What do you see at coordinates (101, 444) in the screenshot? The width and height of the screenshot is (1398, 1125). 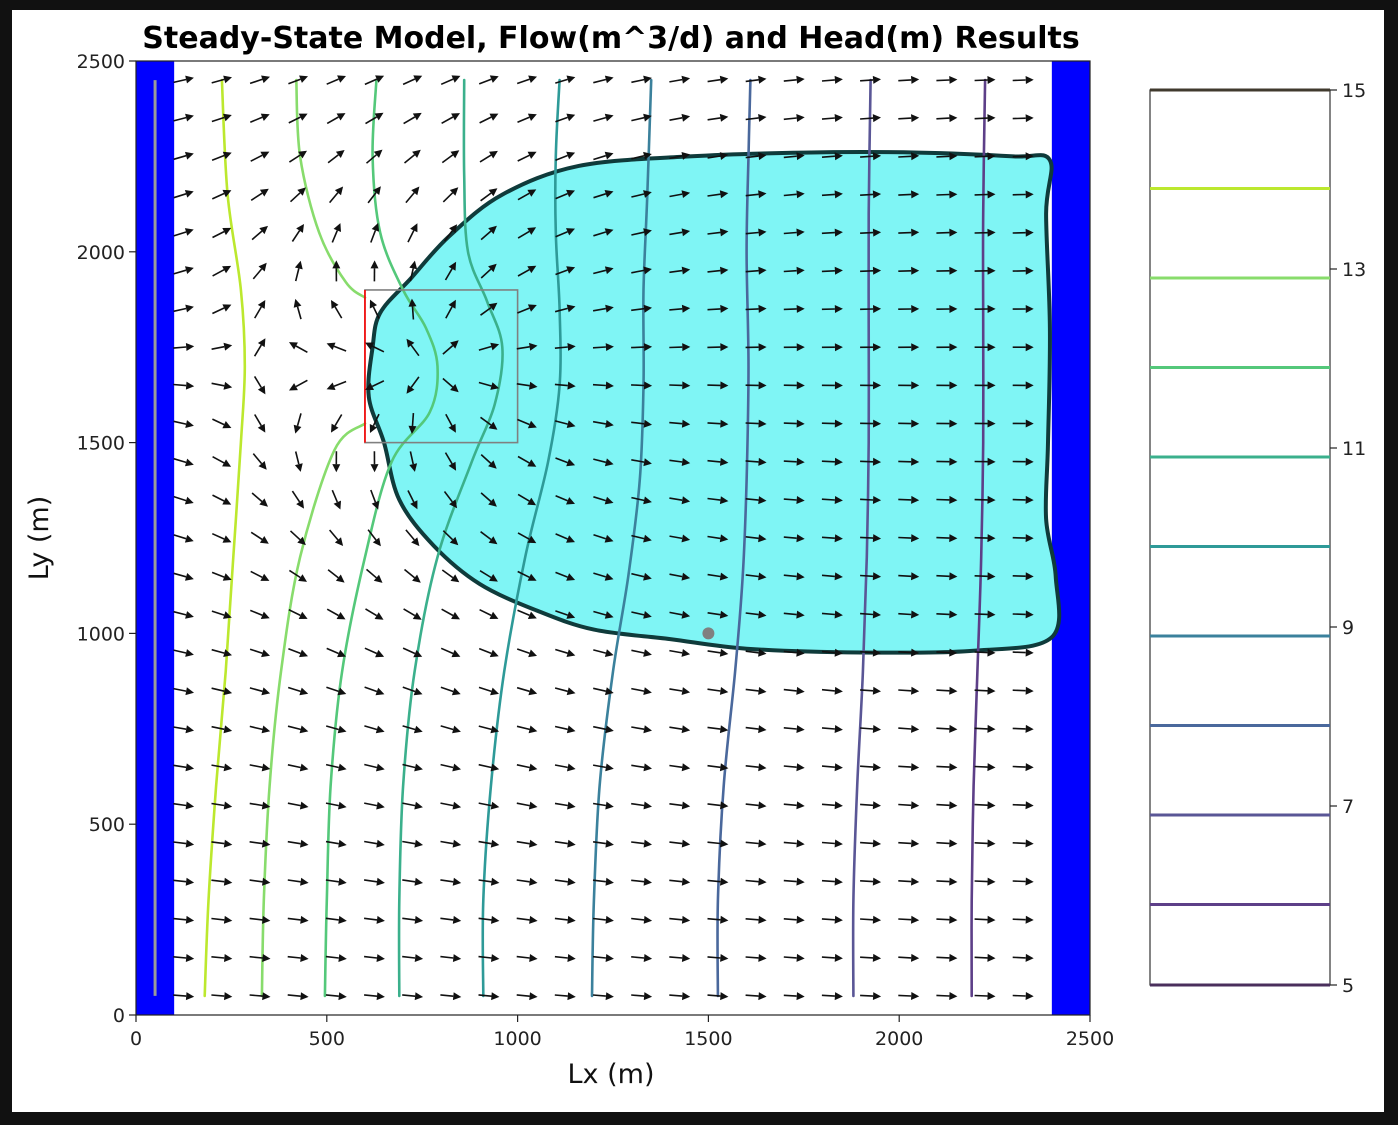 I see `y-tick-label: 1500` at bounding box center [101, 444].